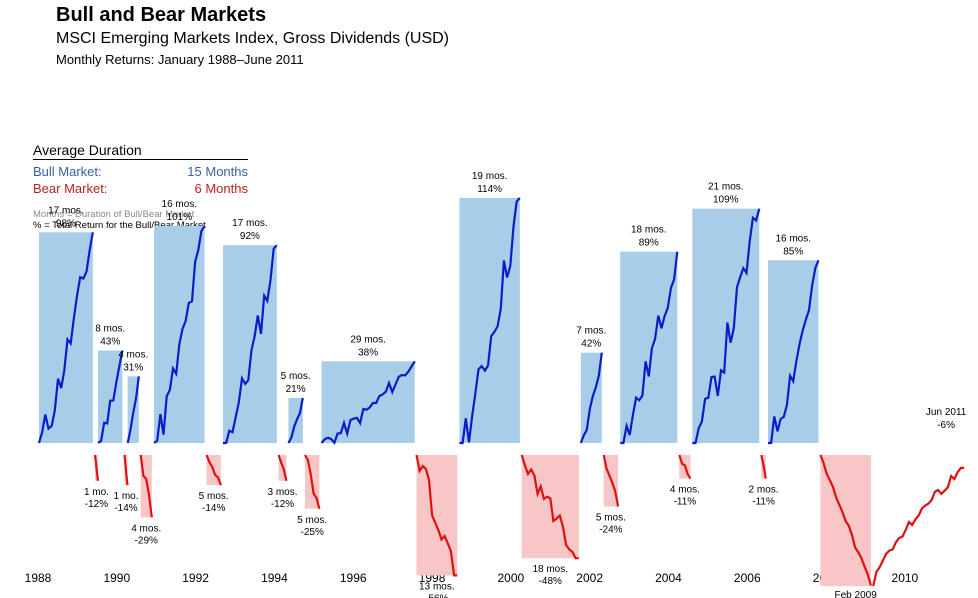 This screenshot has width=978, height=598. Describe the element at coordinates (550, 569) in the screenshot. I see `bear-label-months-15: 18 mos.` at that location.